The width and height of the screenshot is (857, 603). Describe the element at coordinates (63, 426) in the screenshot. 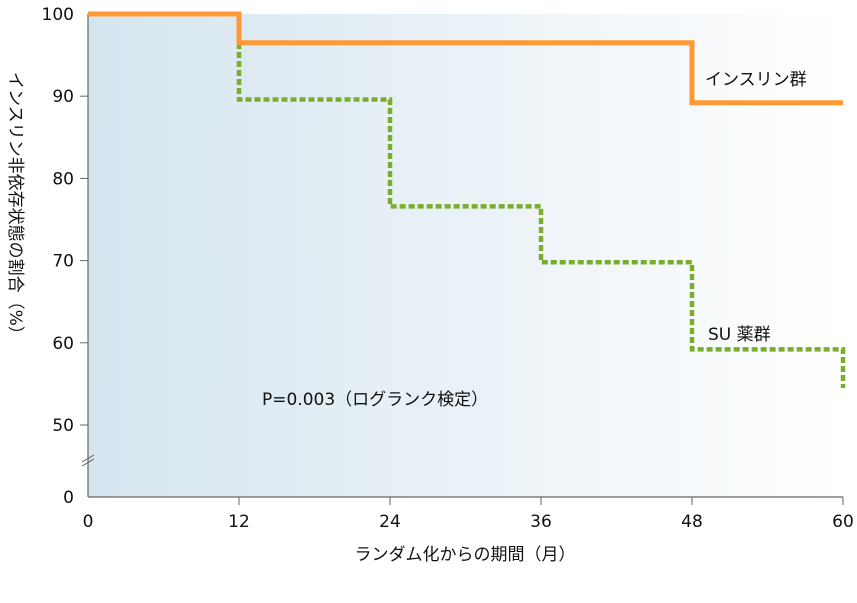

I see `y-tick-label: 50` at that location.